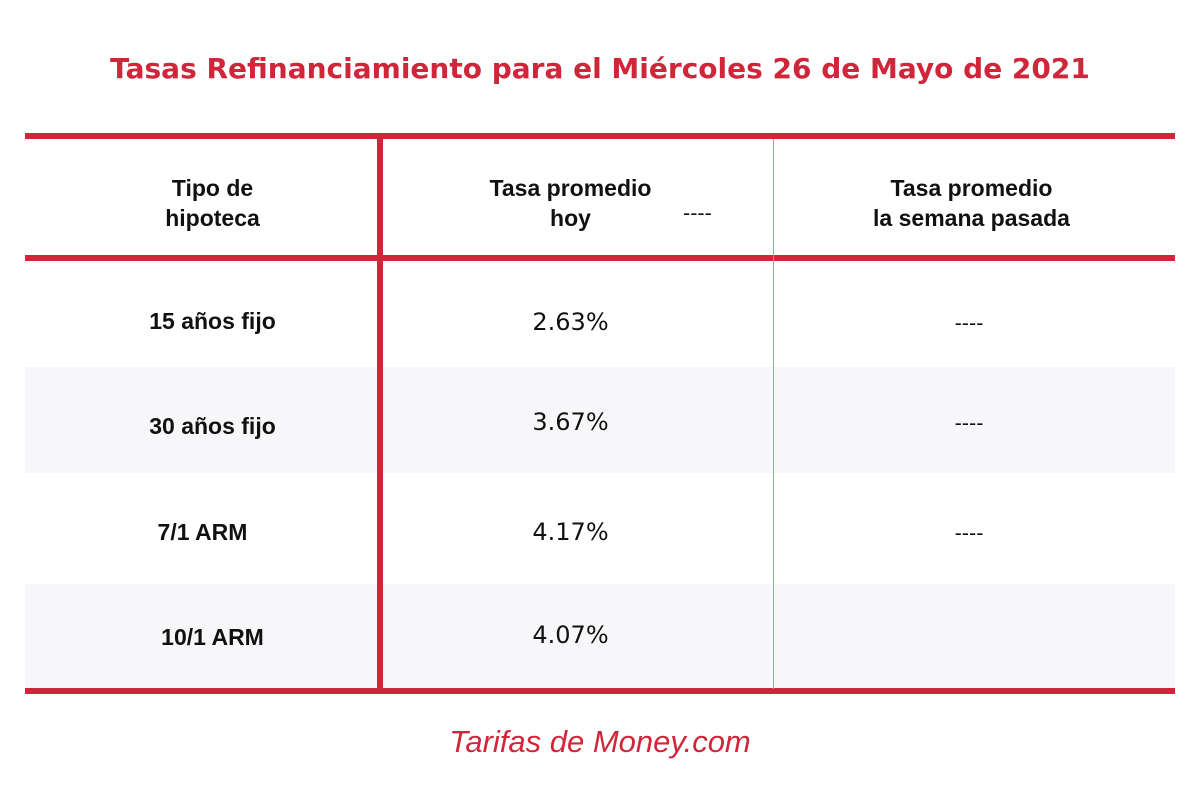 The image size is (1200, 800). I want to click on table-top-rule, so click(600, 136).